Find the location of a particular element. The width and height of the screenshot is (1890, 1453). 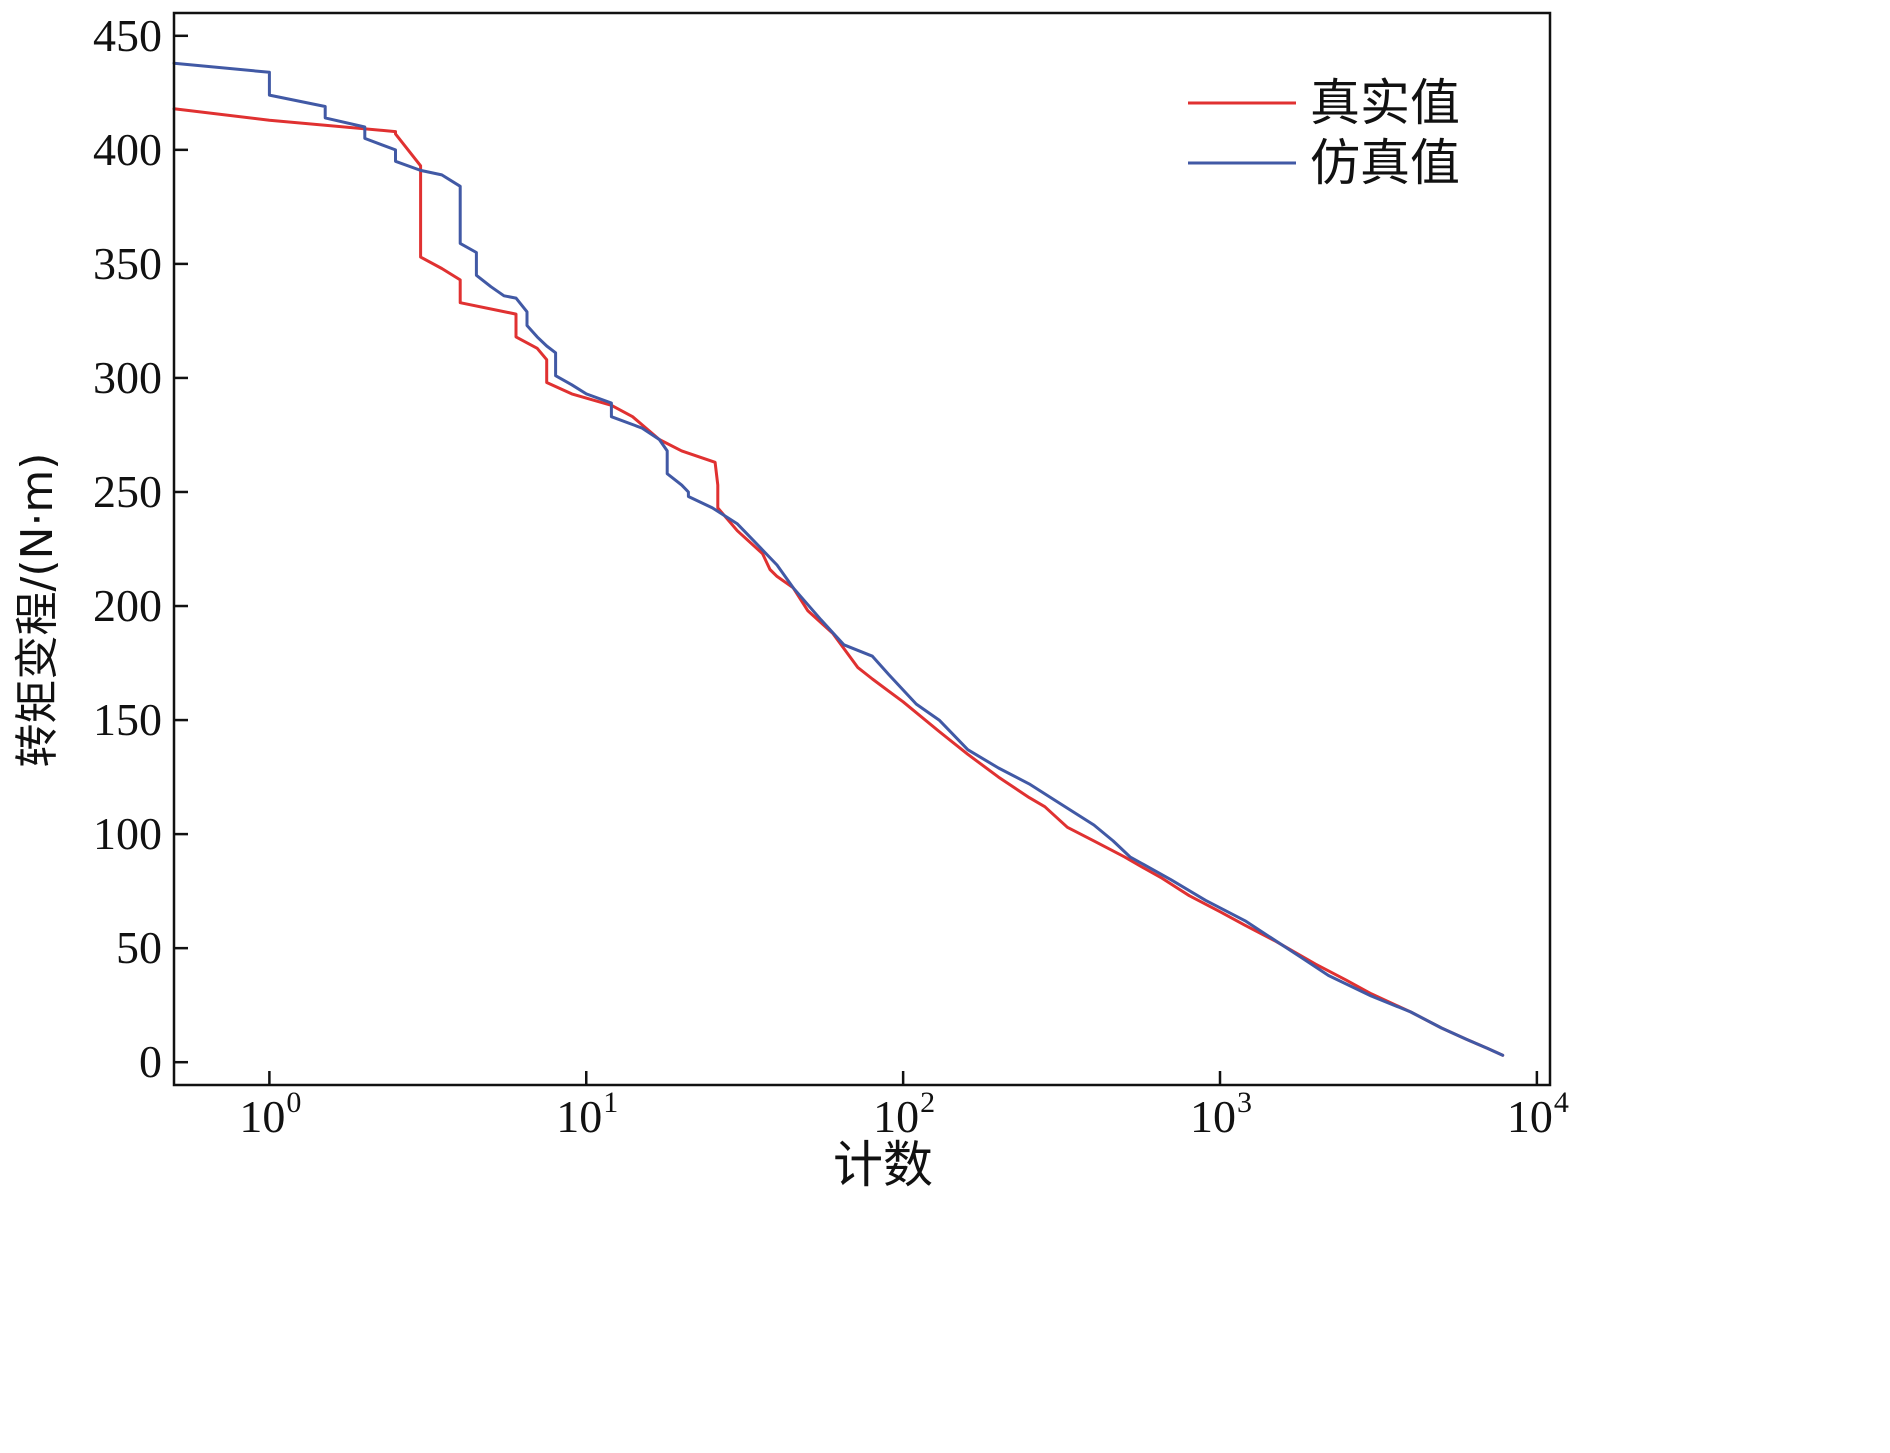

y-tick-label: 200 is located at coordinates (127, 605).